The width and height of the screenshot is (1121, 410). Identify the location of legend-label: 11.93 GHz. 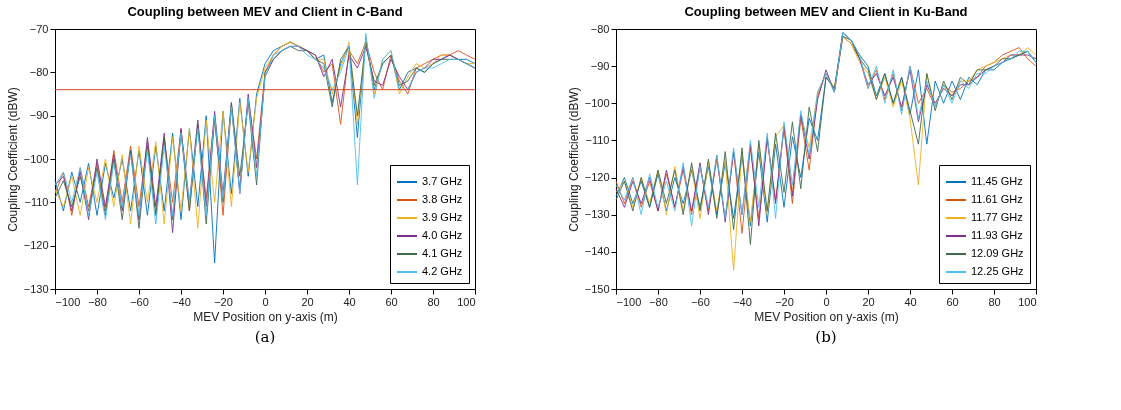
(997, 235).